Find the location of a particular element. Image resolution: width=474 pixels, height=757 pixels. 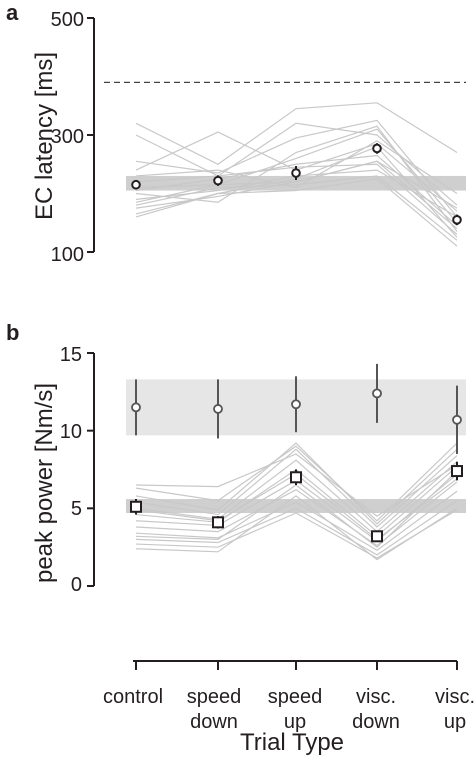

panel-a-ytick-500: 500 is located at coordinates (67, 20).